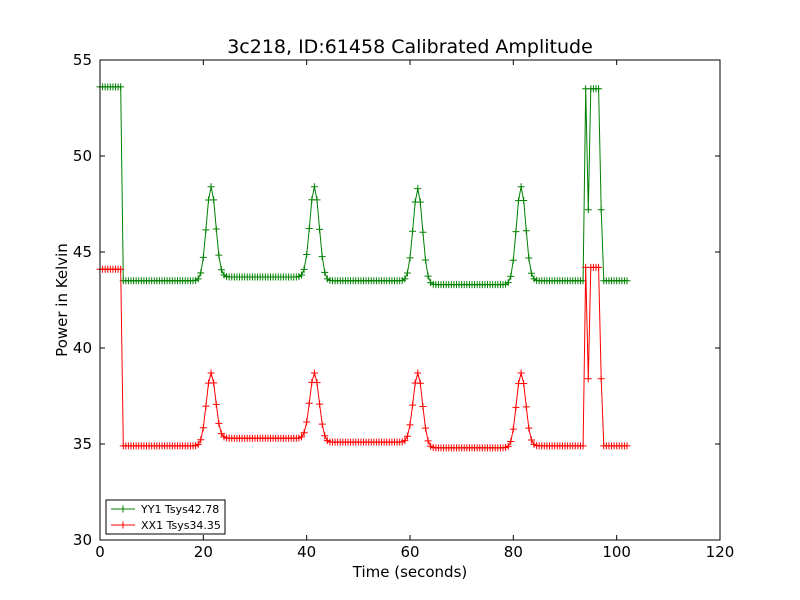  I want to click on x-tick-label: 20, so click(203, 552).